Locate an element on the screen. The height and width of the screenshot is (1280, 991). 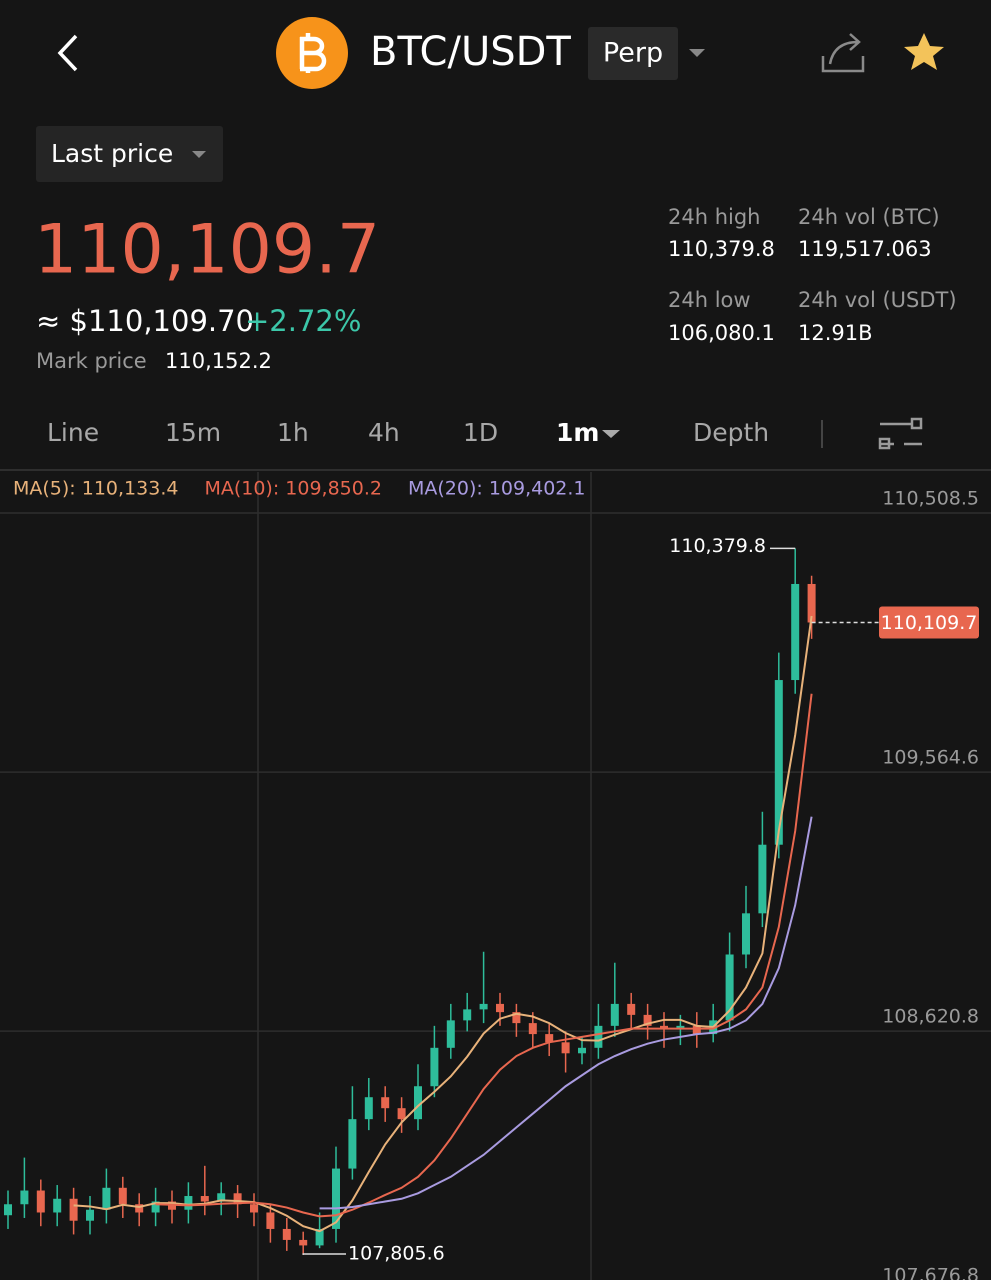
stat-value: 12.91B is located at coordinates (835, 333).